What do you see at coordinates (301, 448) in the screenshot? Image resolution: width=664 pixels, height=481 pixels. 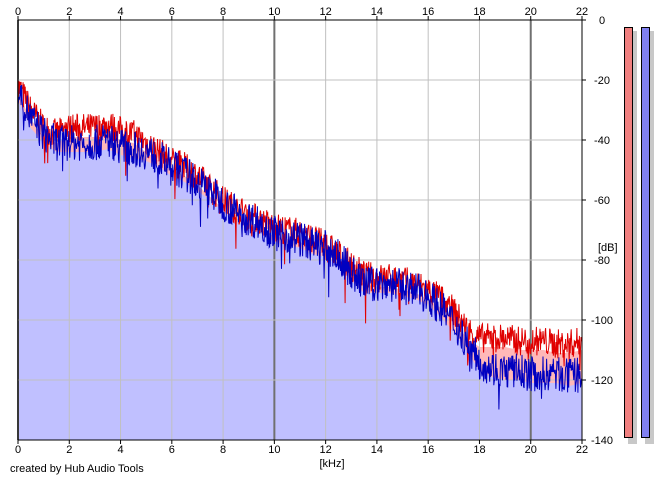 I see `x-tick-labels-bottom: 0 2 4 6 8 10 12 14 16 18 20 22` at bounding box center [301, 448].